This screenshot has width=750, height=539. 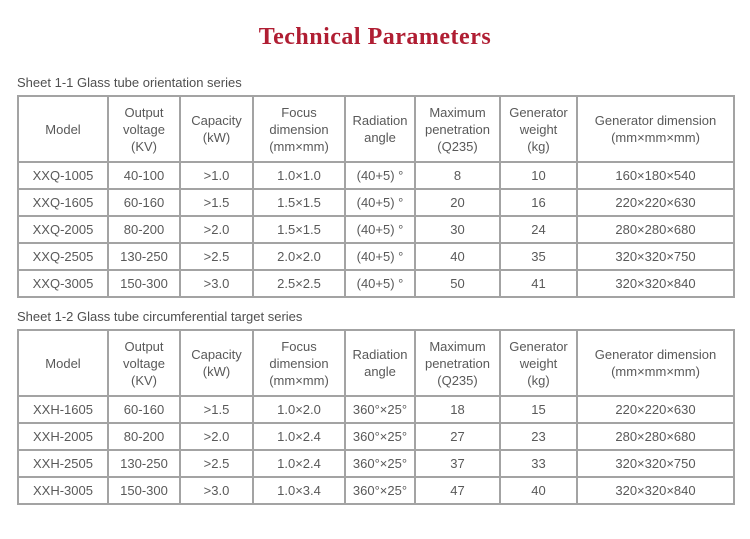 I want to click on table-cell: 30, so click(x=457, y=229).